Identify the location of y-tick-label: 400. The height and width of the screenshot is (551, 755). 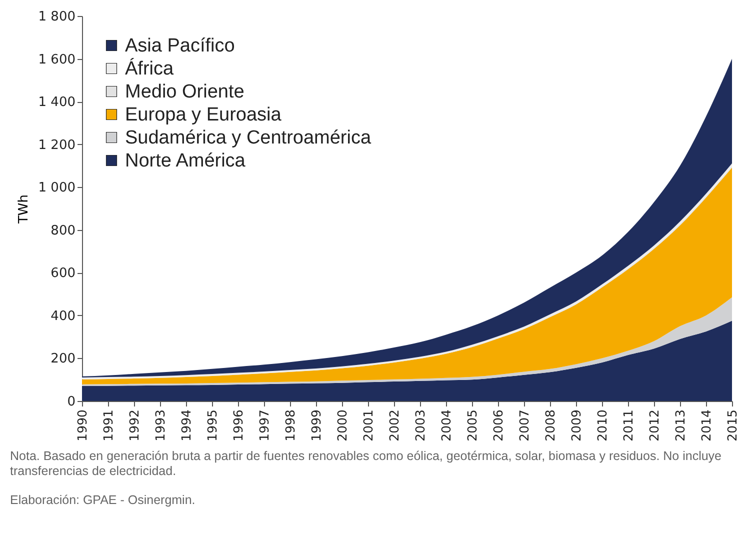
(63, 316).